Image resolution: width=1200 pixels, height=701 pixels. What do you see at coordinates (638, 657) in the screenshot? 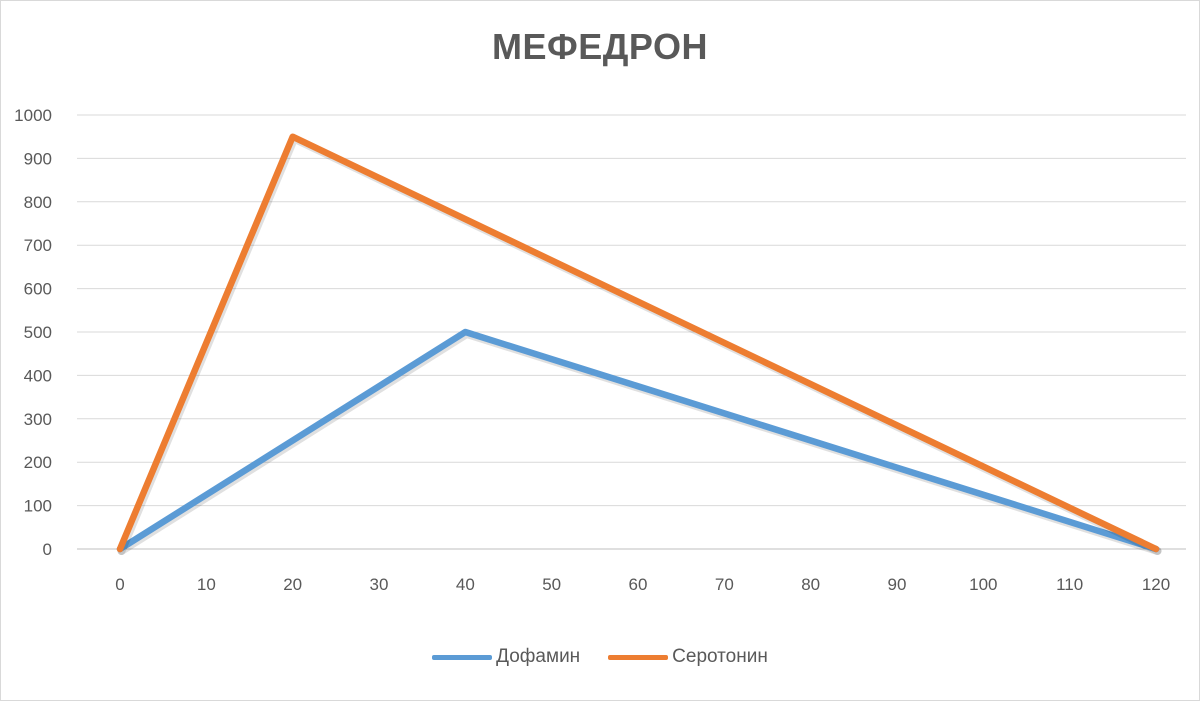
I see `legend-swatch-serotonin` at bounding box center [638, 657].